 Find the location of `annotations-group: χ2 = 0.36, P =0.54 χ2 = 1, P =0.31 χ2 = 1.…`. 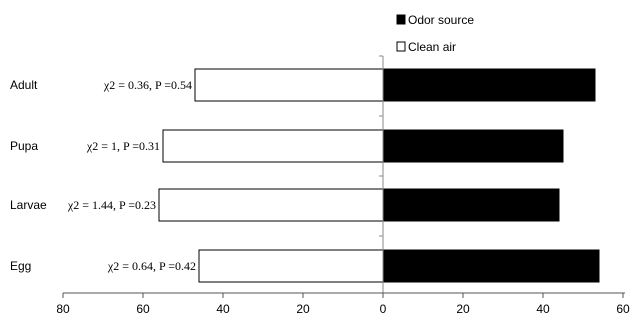

annotations-group: χ2 = 0.36, P =0.54 χ2 = 1, P =0.31 χ2 = 1.… is located at coordinates (131, 175).